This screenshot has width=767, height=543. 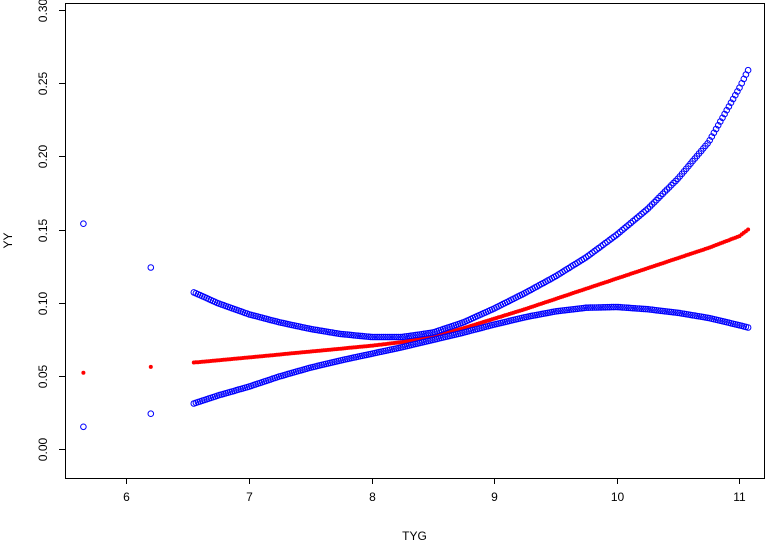 What do you see at coordinates (434, 491) in the screenshot?
I see `x-axis: 6 7 8 9 10 11` at bounding box center [434, 491].